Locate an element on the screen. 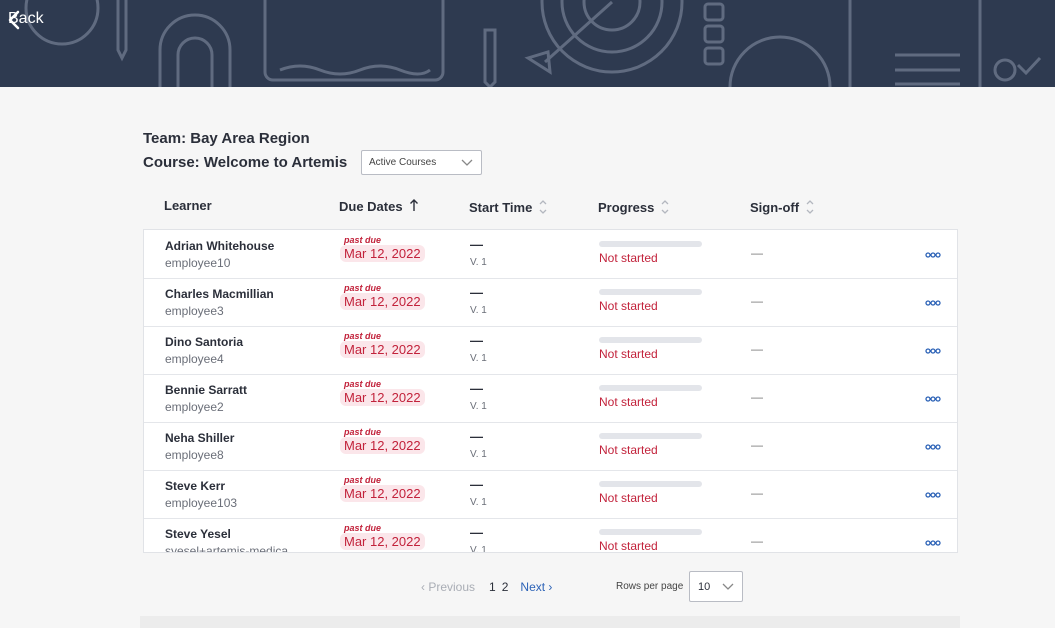  learner-name: Dino Santoria is located at coordinates (204, 342).